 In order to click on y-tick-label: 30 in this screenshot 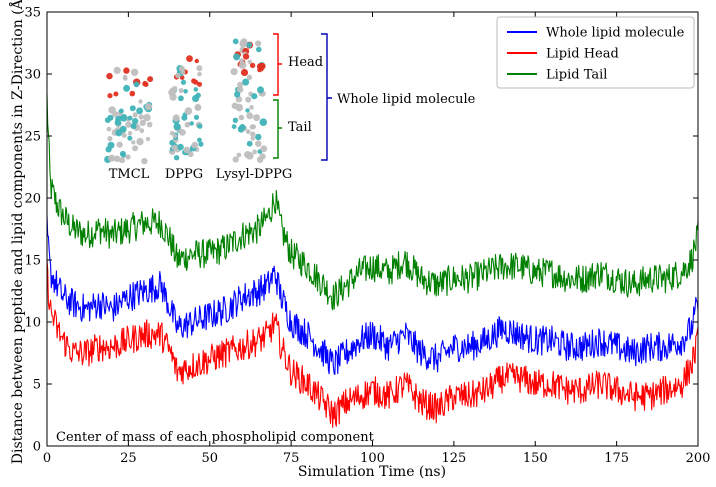, I will do `click(32, 75)`.